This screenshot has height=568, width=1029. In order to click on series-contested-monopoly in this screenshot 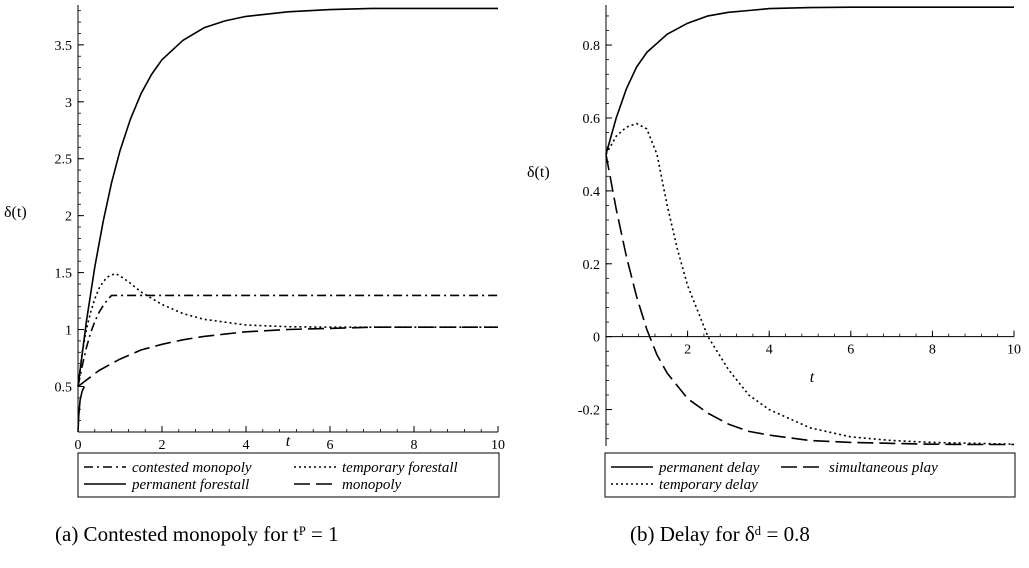, I will do `click(287, 340)`.